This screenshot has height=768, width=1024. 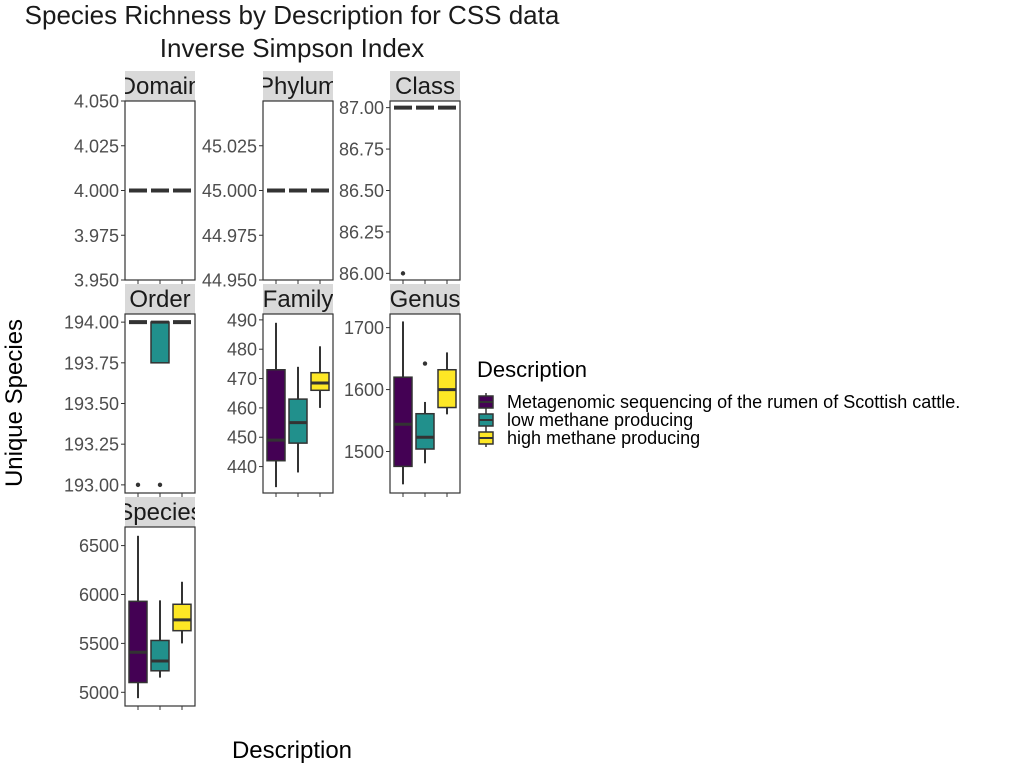 What do you see at coordinates (91, 445) in the screenshot?
I see `y-tick-label: 193.25` at bounding box center [91, 445].